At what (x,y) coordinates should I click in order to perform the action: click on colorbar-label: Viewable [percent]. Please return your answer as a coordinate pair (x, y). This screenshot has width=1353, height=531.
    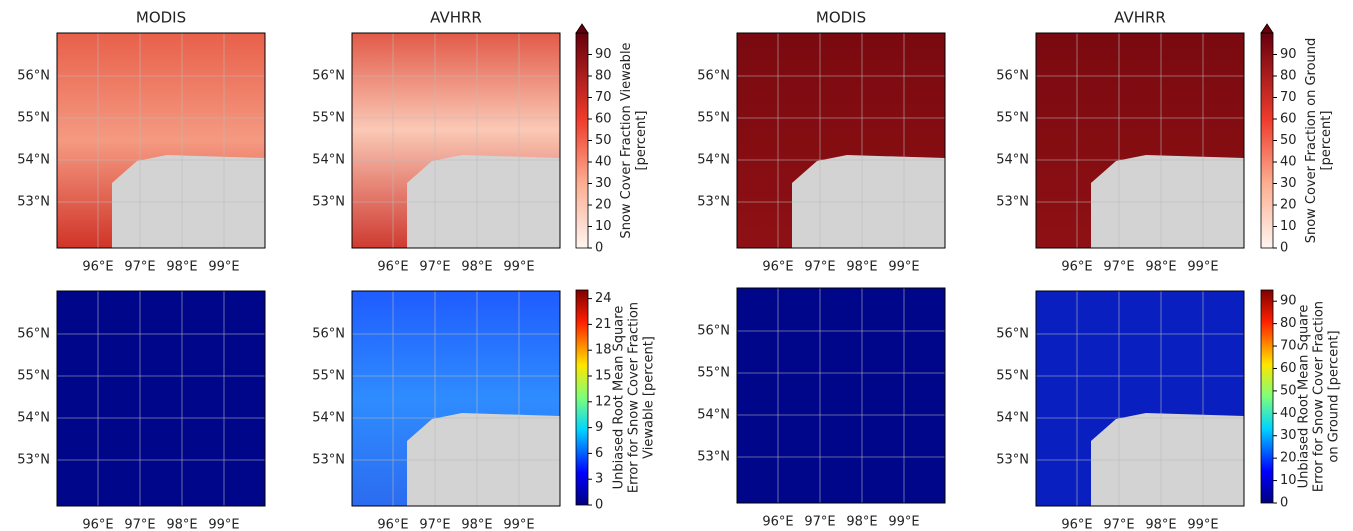
    Looking at the image, I should click on (649, 397).